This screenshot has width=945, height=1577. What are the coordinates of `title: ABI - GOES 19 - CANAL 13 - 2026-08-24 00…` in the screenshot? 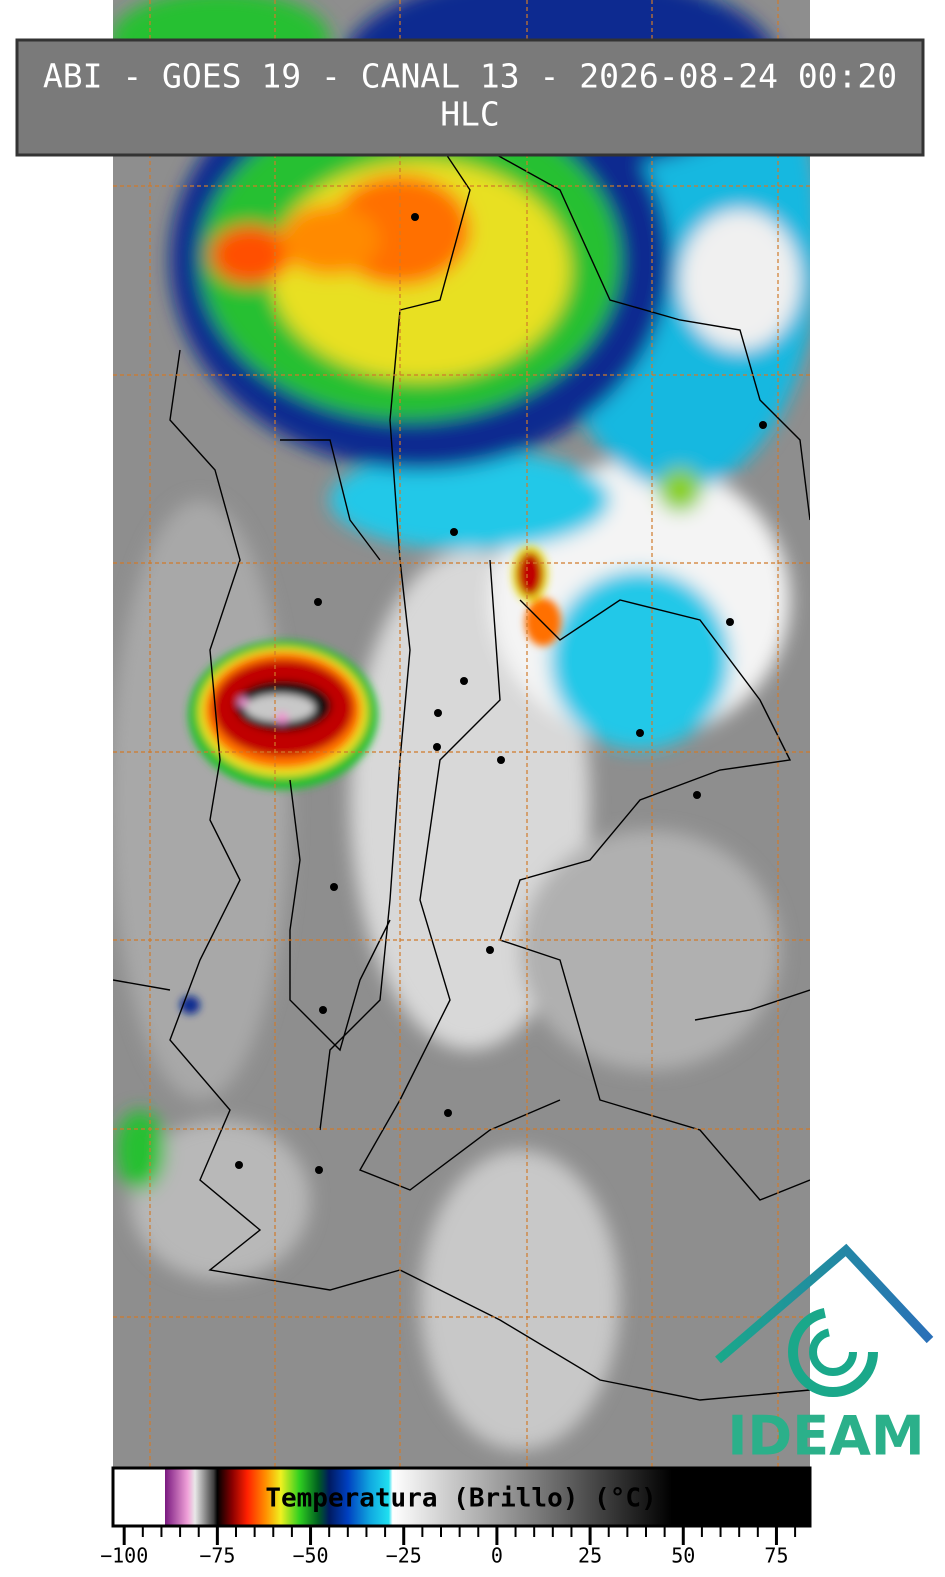 It's located at (470, 76).